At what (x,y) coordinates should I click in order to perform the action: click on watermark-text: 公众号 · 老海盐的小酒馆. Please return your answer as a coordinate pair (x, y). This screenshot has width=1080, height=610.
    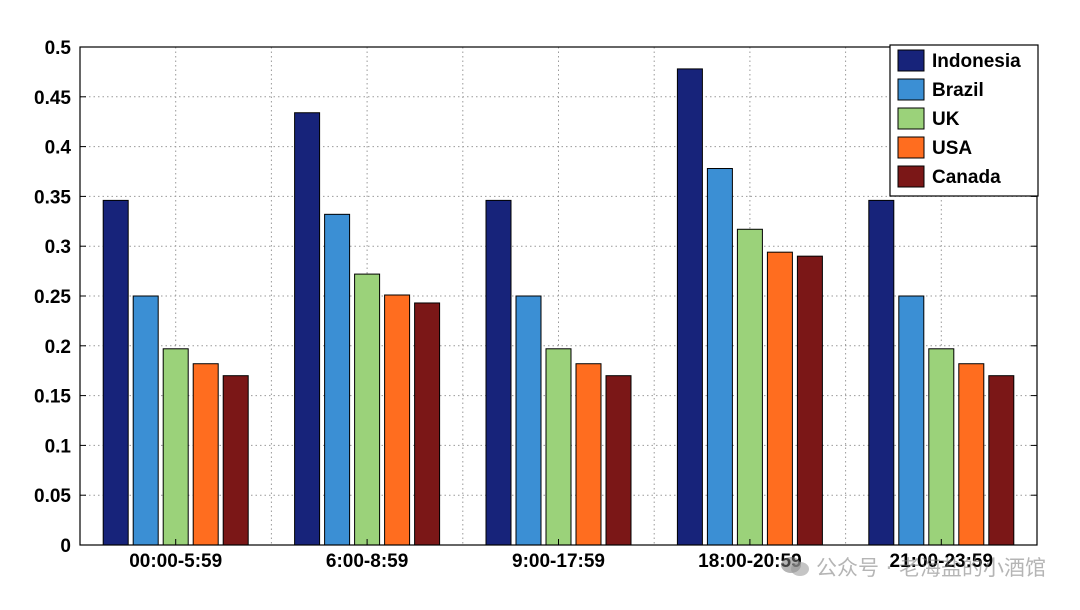
    Looking at the image, I should click on (930, 568).